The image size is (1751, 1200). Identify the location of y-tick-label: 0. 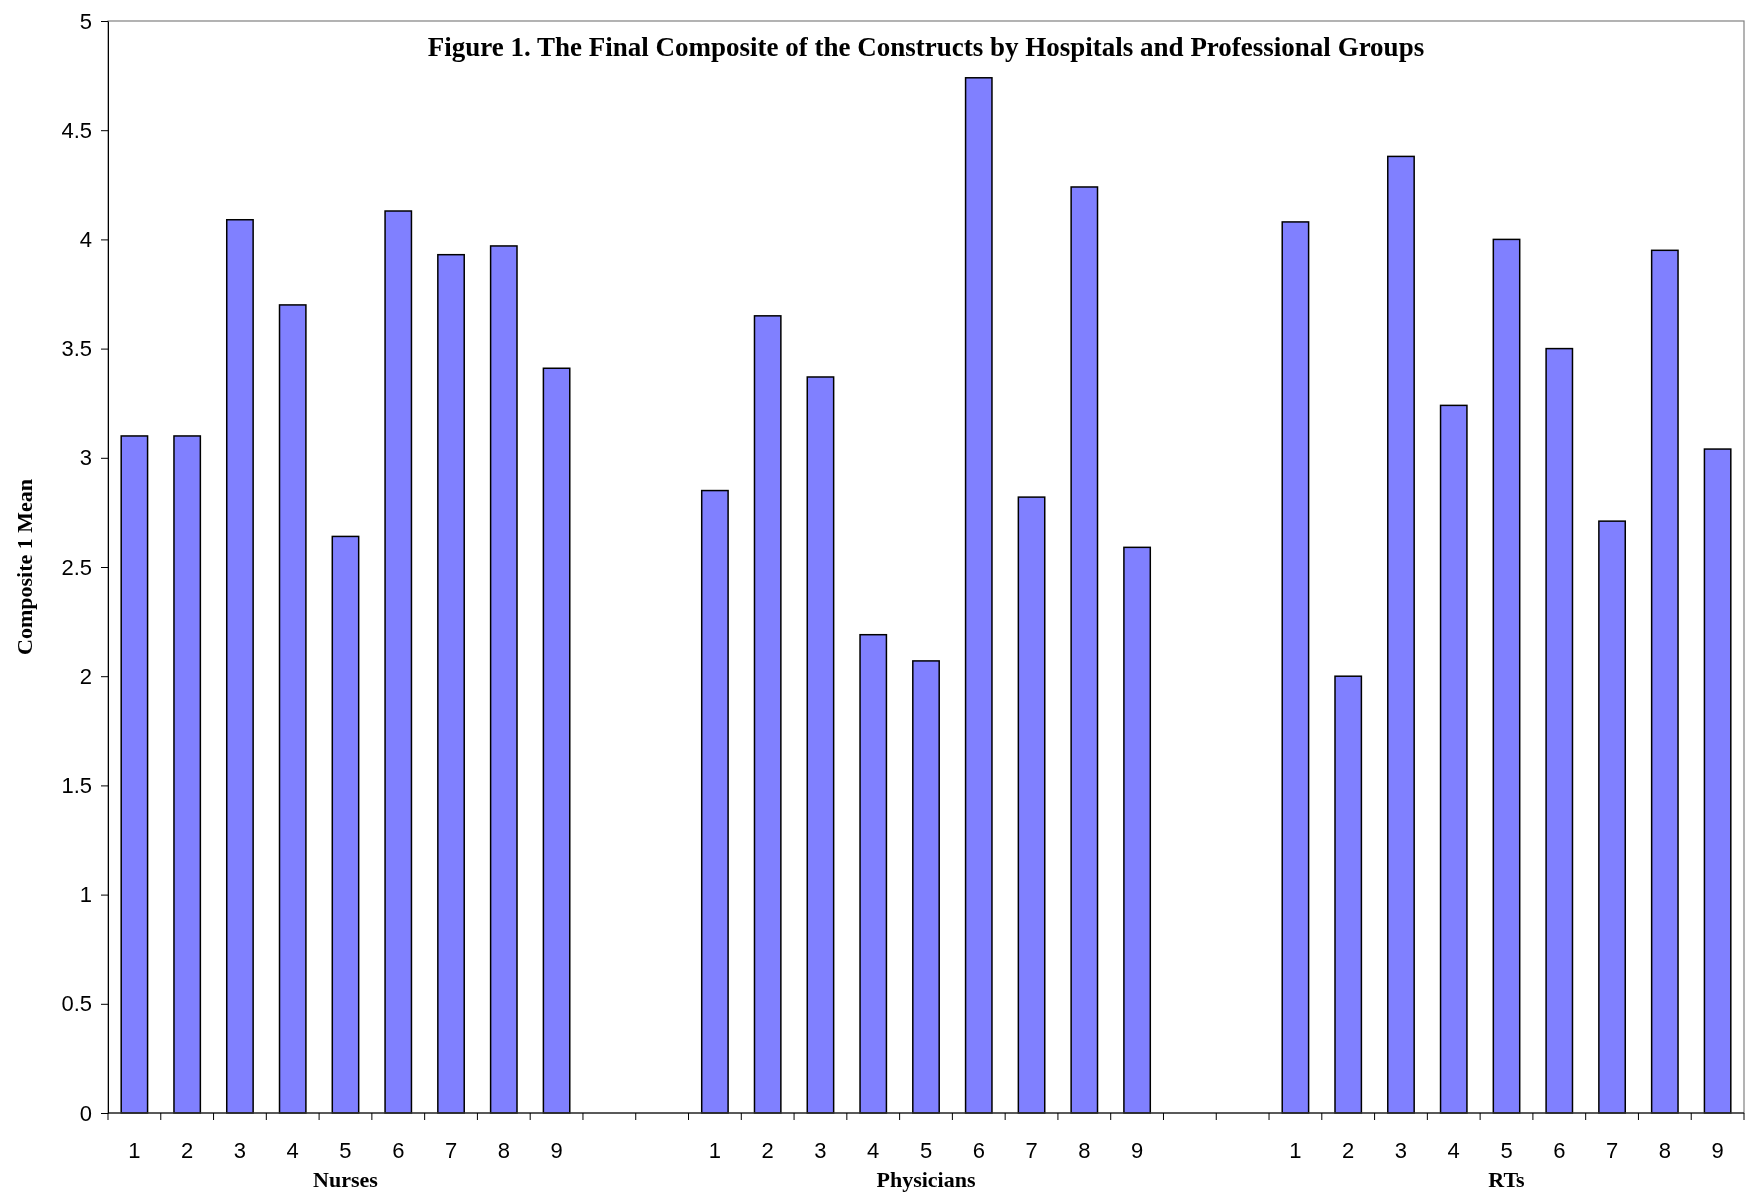
(85, 1113).